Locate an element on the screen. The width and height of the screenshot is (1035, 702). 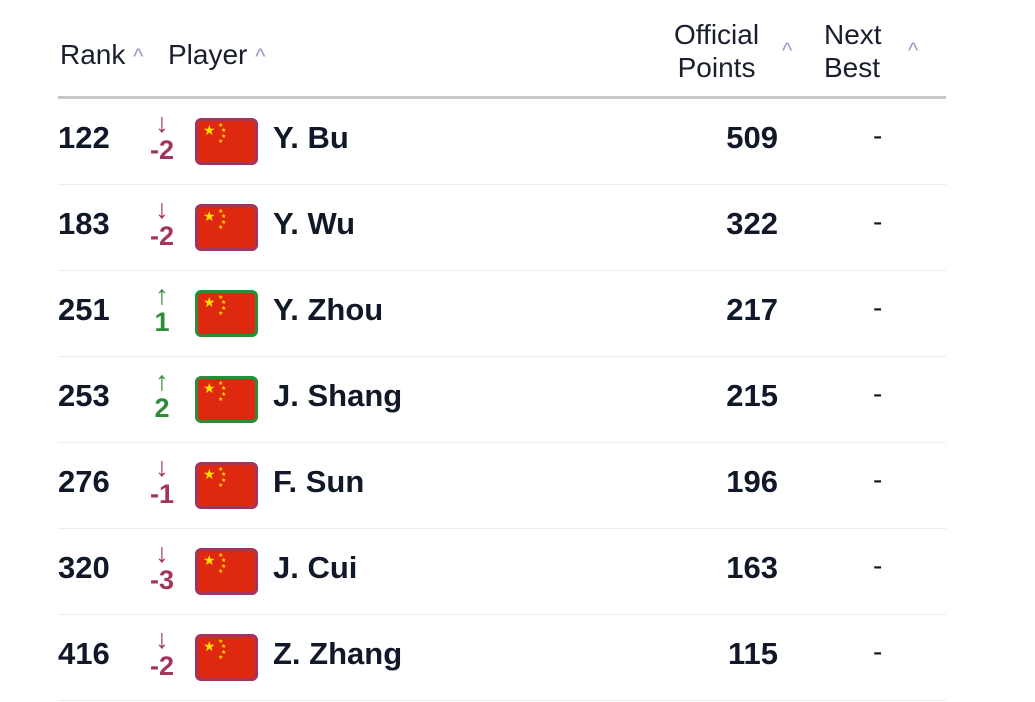
table-row: 253 ↑ 2 ★ ★ ★ ★ ★ J. Shang 215 - is located at coordinates (502, 399).